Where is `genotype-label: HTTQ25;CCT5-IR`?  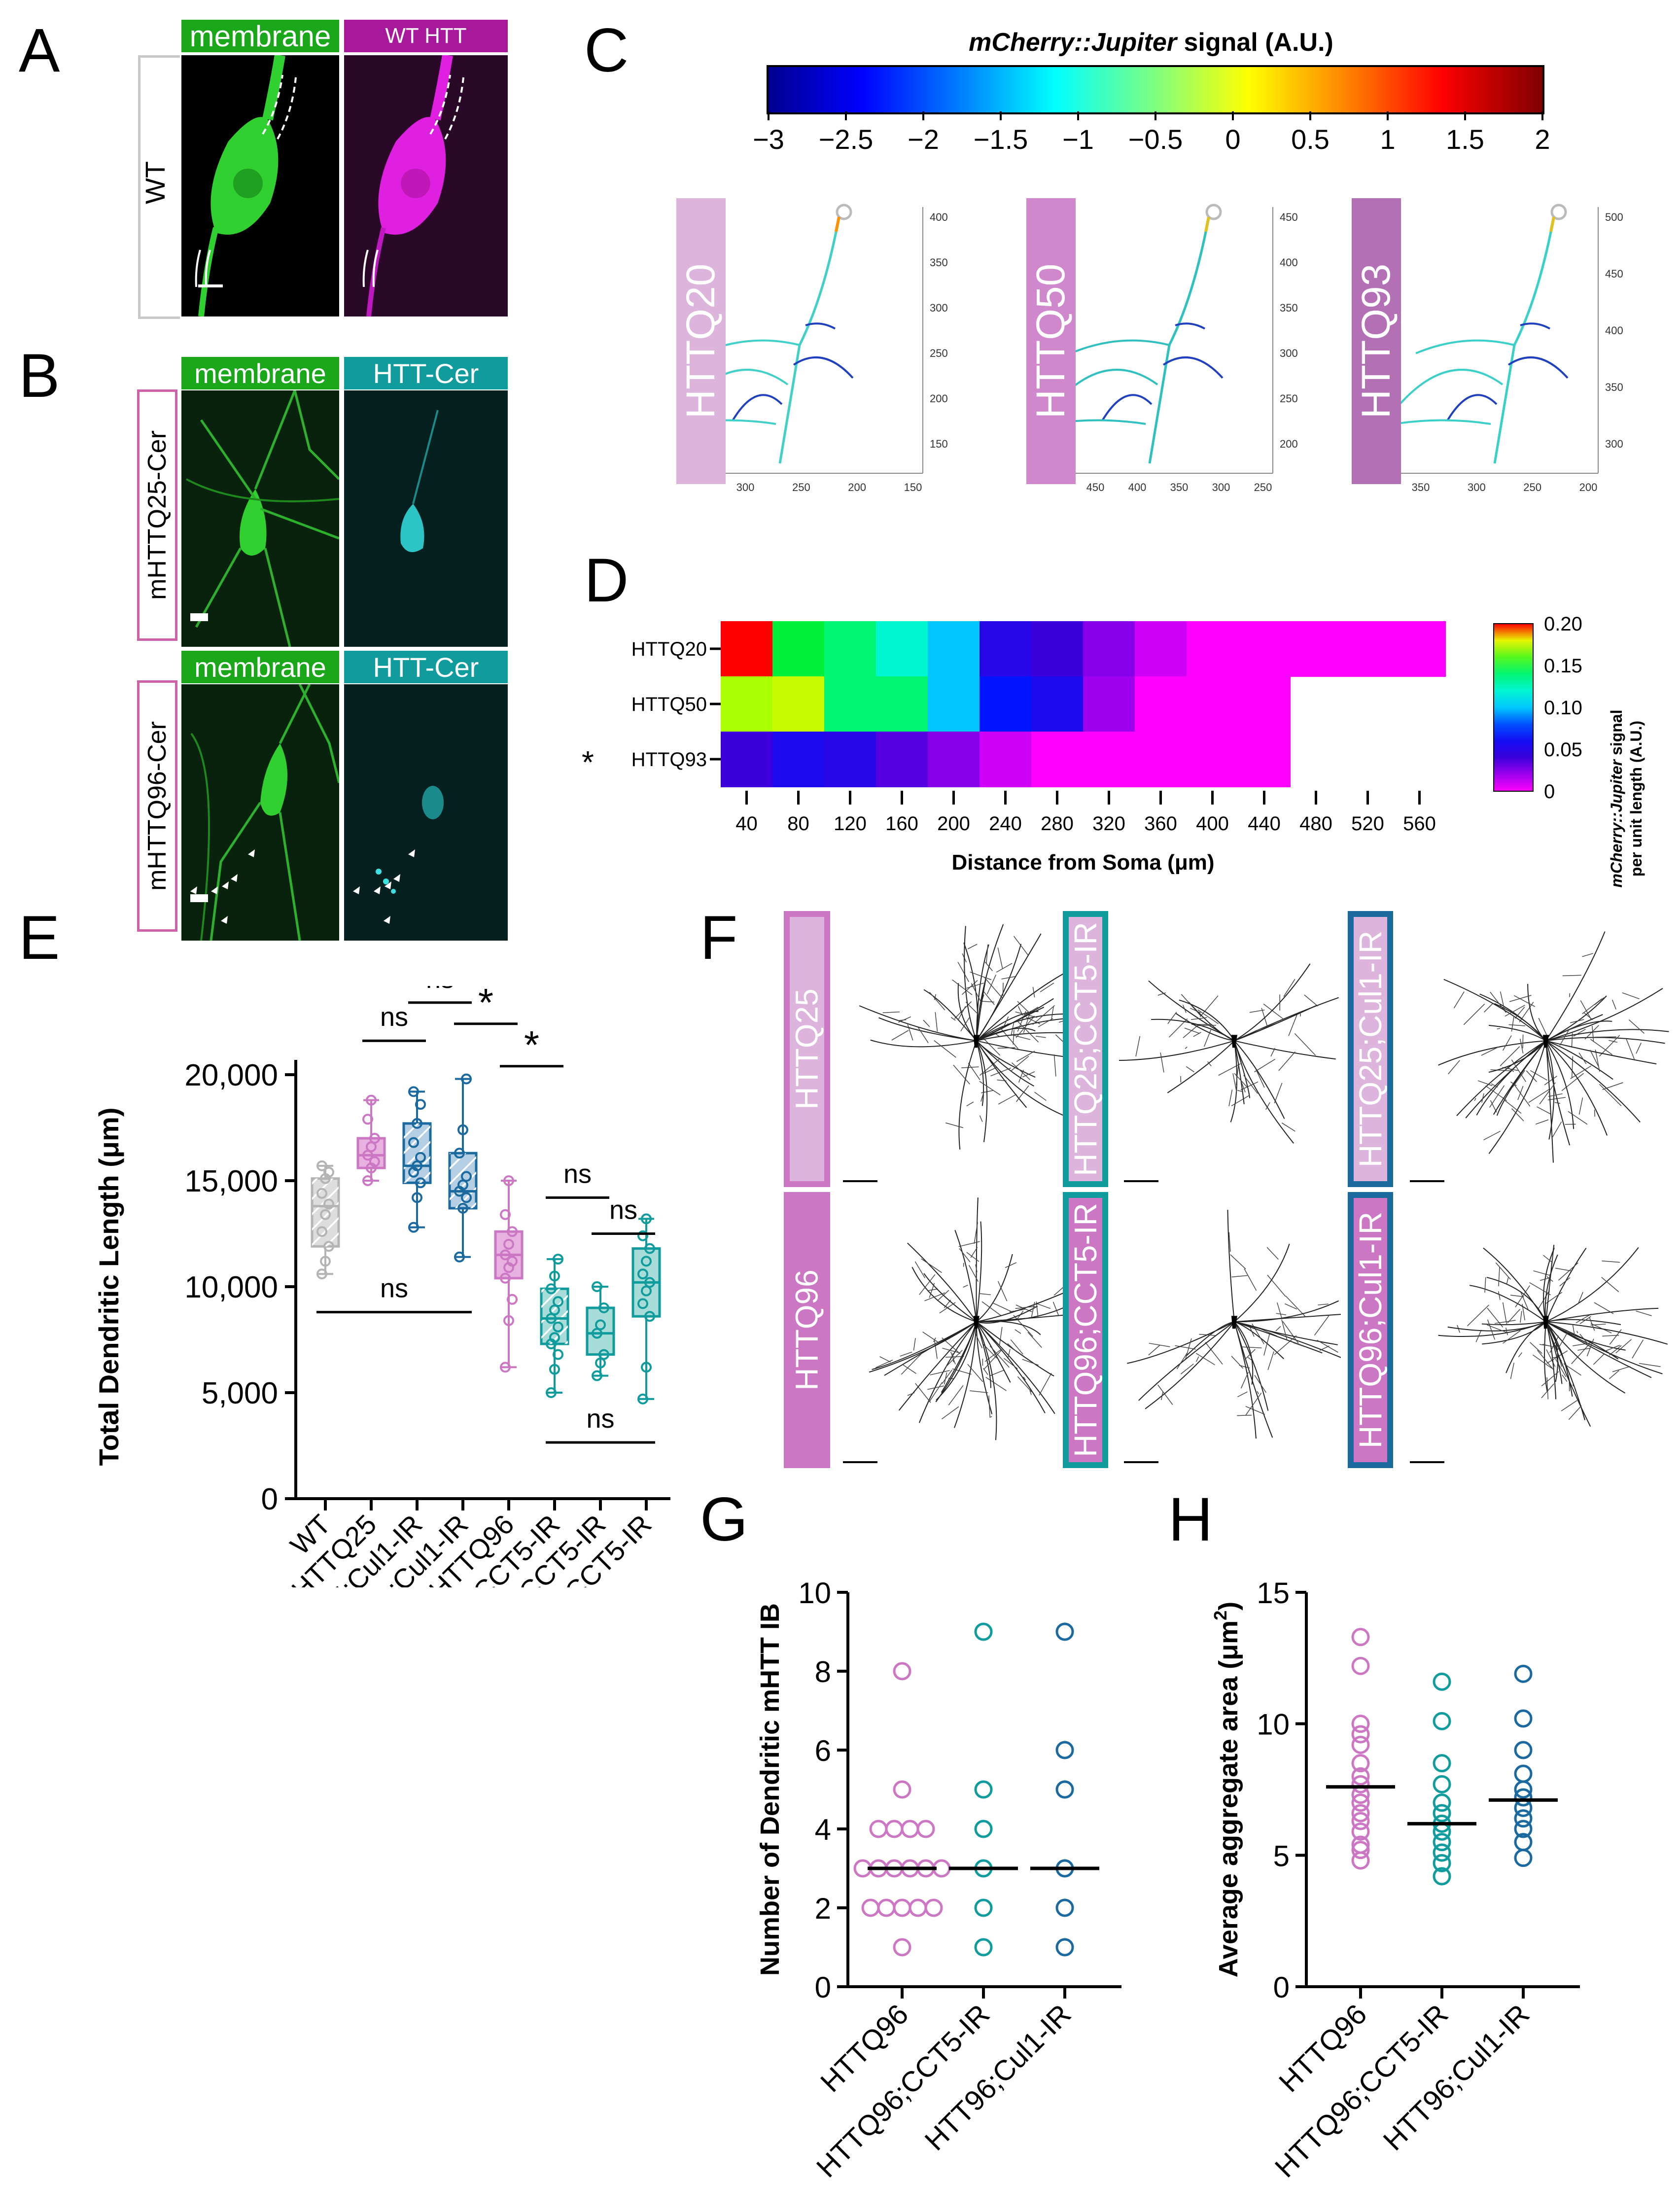 genotype-label: HTTQ25;CCT5-IR is located at coordinates (1085, 1049).